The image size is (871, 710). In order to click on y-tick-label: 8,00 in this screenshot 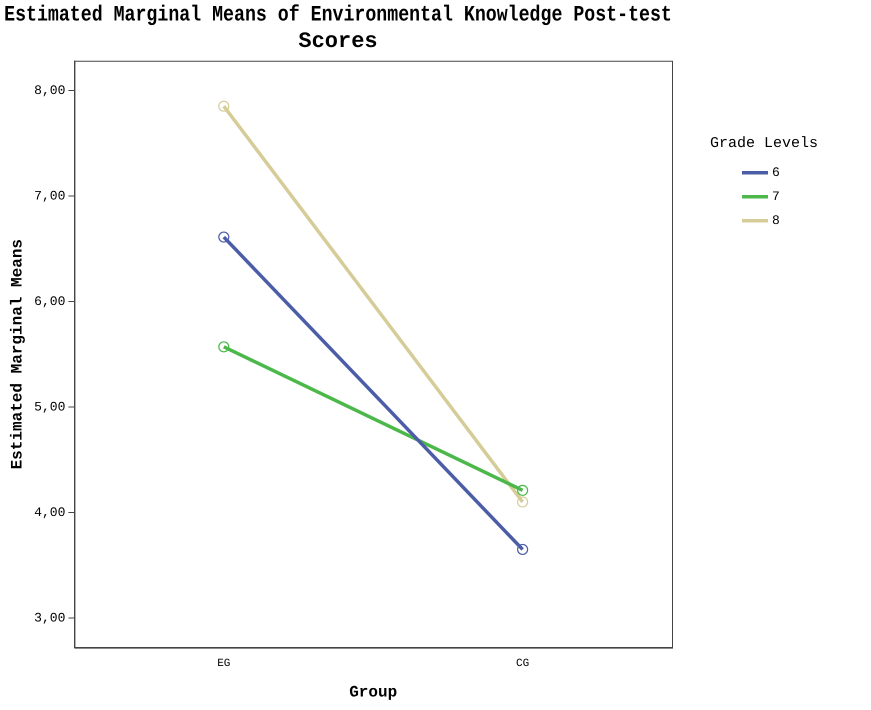, I will do `click(50, 90)`.